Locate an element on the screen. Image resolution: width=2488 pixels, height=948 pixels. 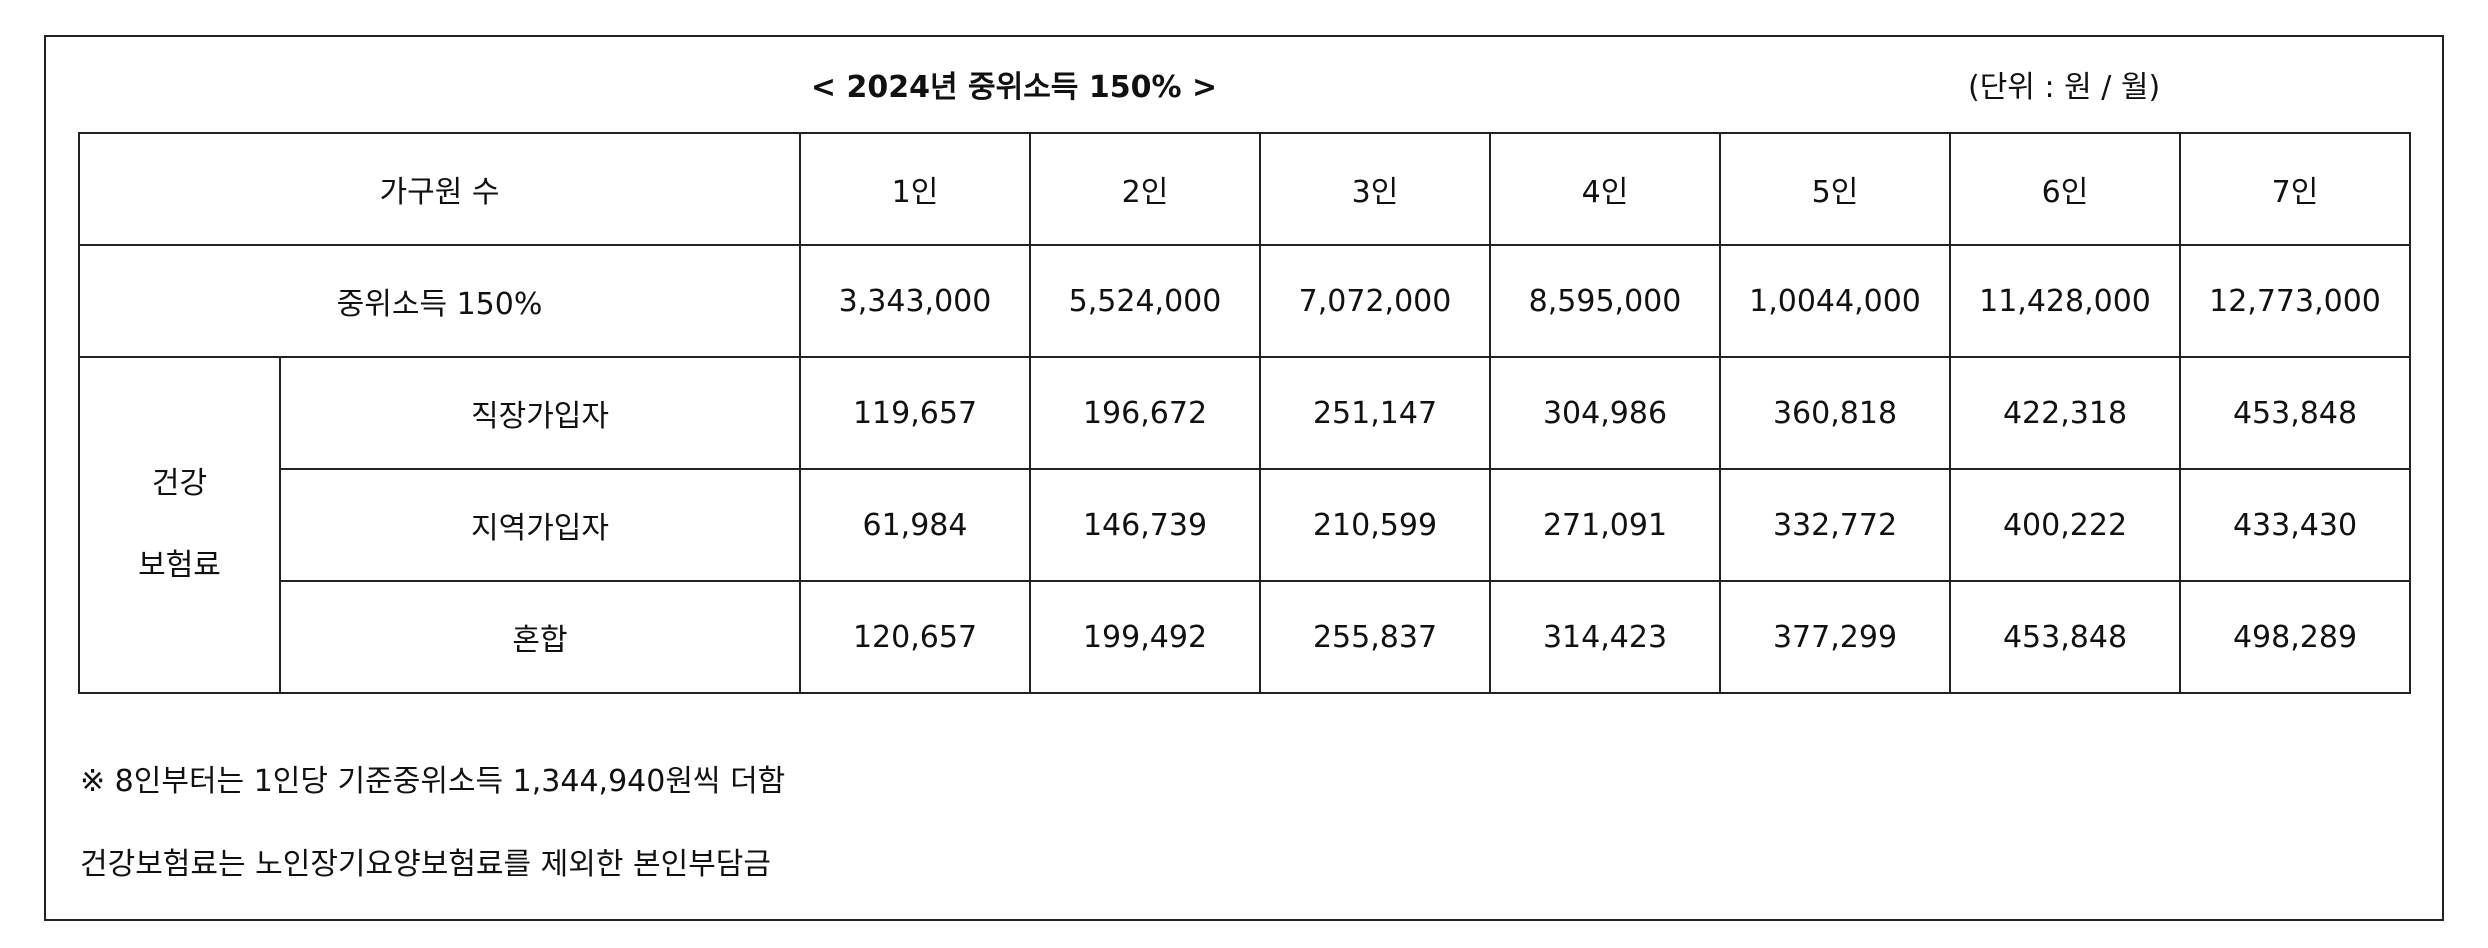
table-cell: 255,837 is located at coordinates (1375, 637).